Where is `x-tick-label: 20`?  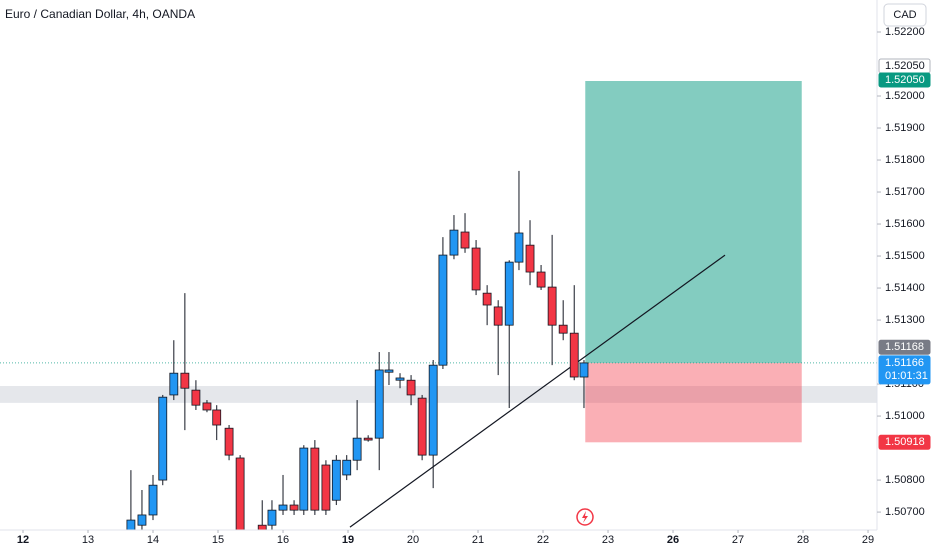
x-tick-label: 20 is located at coordinates (413, 540).